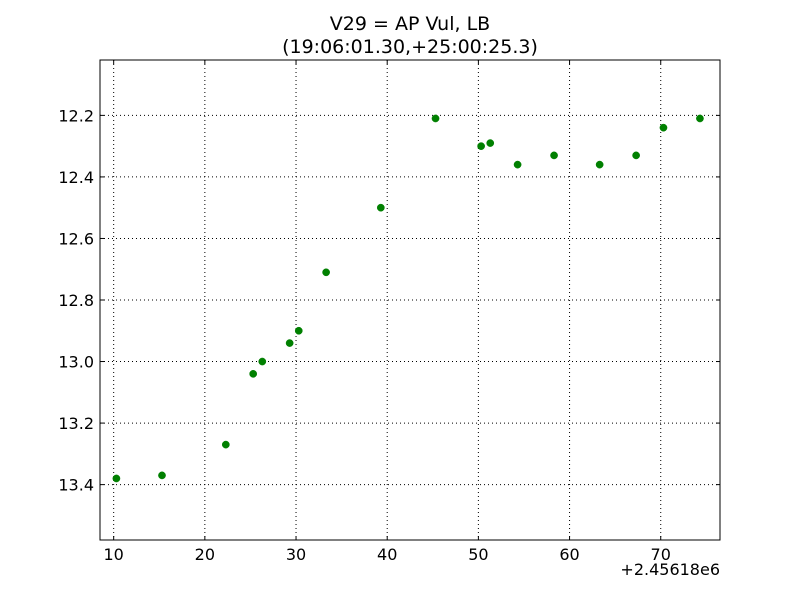 The width and height of the screenshot is (800, 600). Describe the element at coordinates (76, 115) in the screenshot. I see `y-tick-label: 12.2` at that location.